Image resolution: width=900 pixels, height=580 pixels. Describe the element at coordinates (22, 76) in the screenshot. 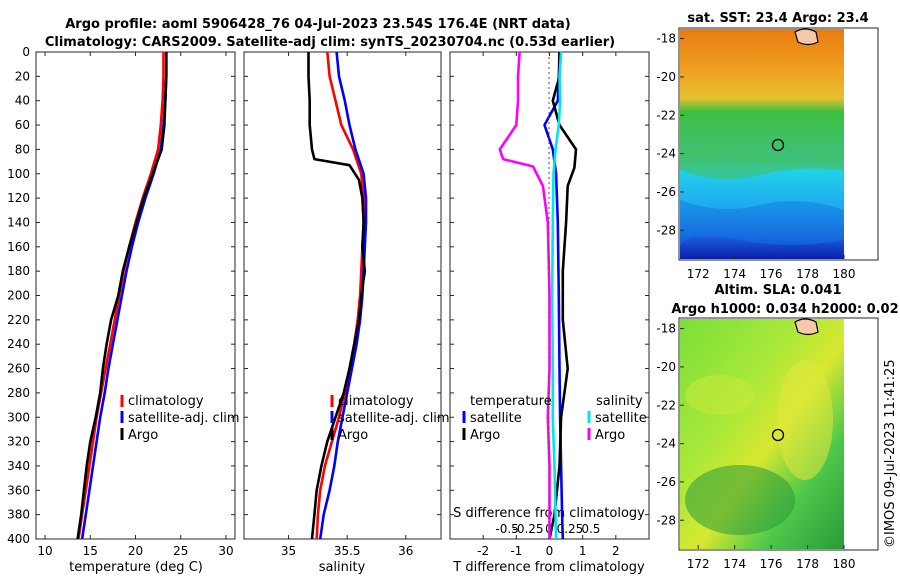

I see `depth-tick-label: 20` at that location.